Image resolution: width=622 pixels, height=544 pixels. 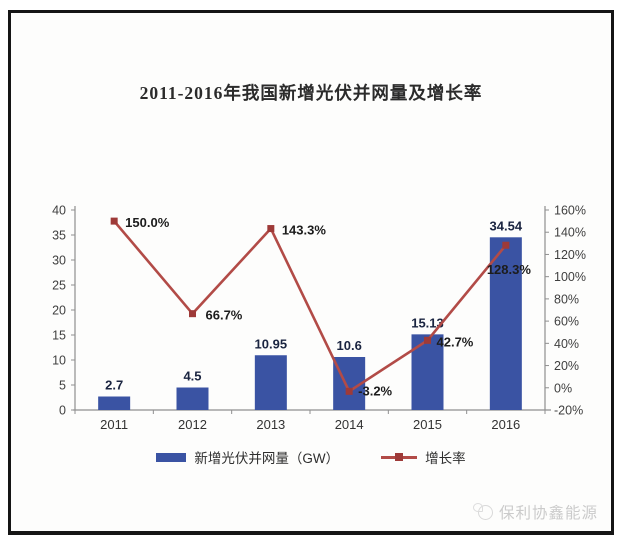 I want to click on x-axis-category-label: 2011, so click(x=114, y=424).